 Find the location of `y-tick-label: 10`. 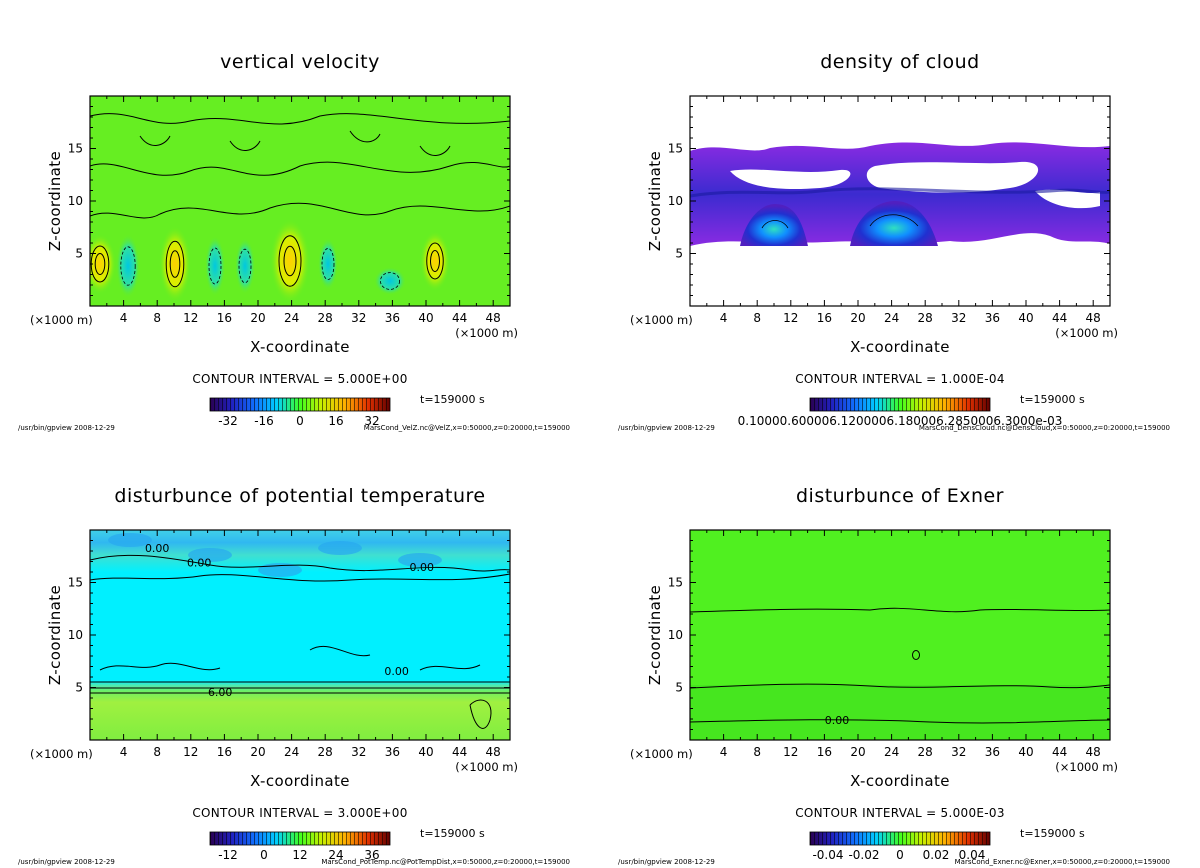

y-tick-label: 10 is located at coordinates (75, 635).